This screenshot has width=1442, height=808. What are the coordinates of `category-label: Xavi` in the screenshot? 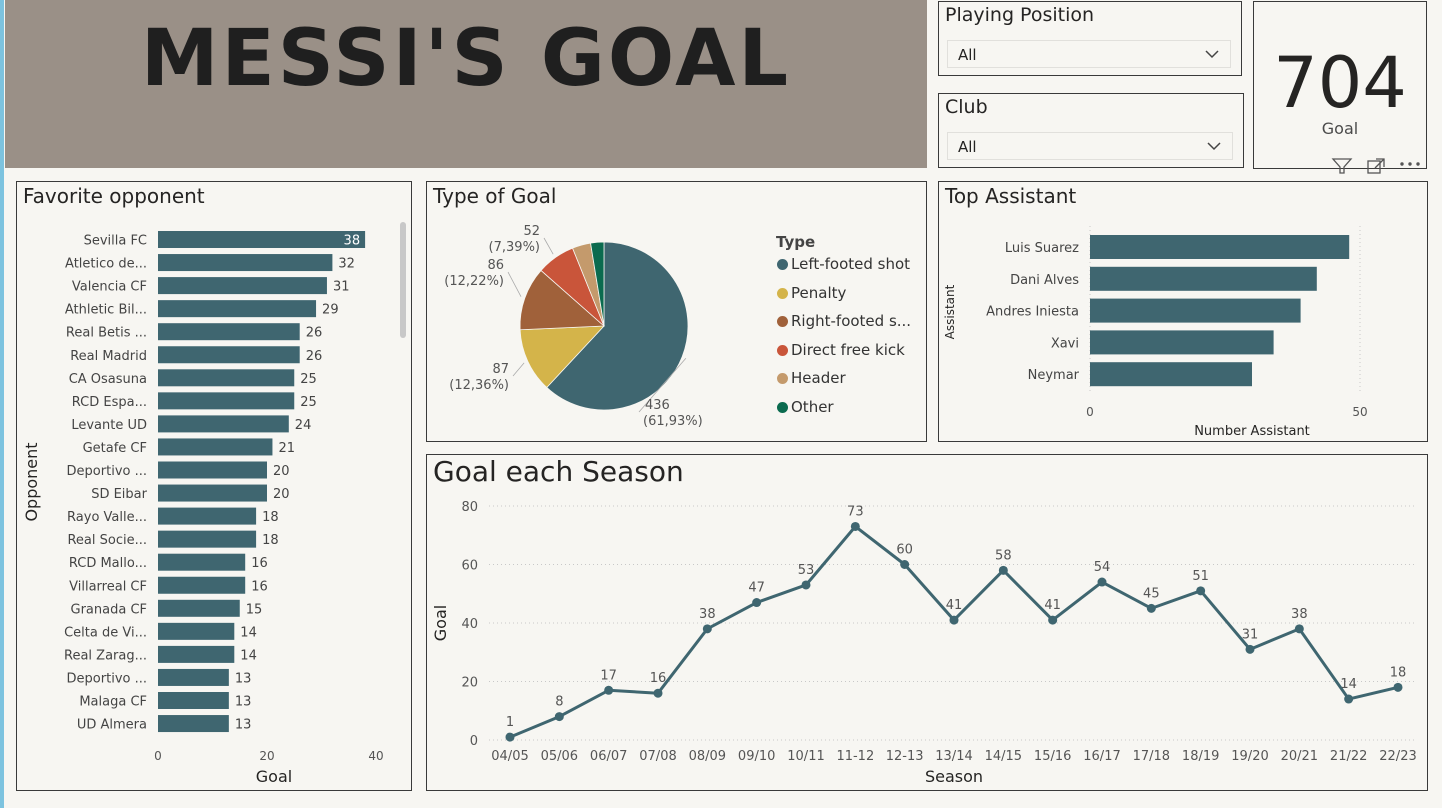 It's located at (1065, 343).